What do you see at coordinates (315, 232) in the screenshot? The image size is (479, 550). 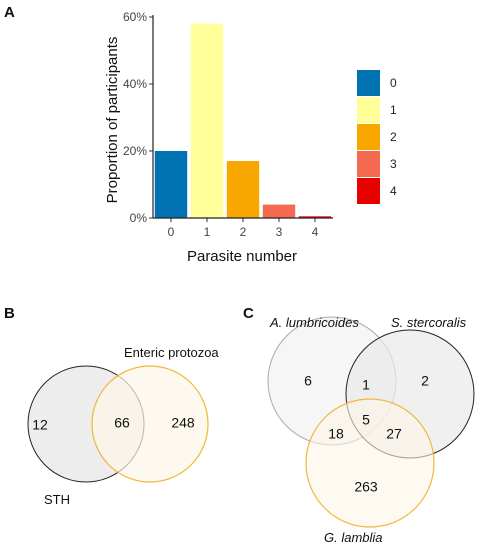 I see `x-tick-label: 4` at bounding box center [315, 232].